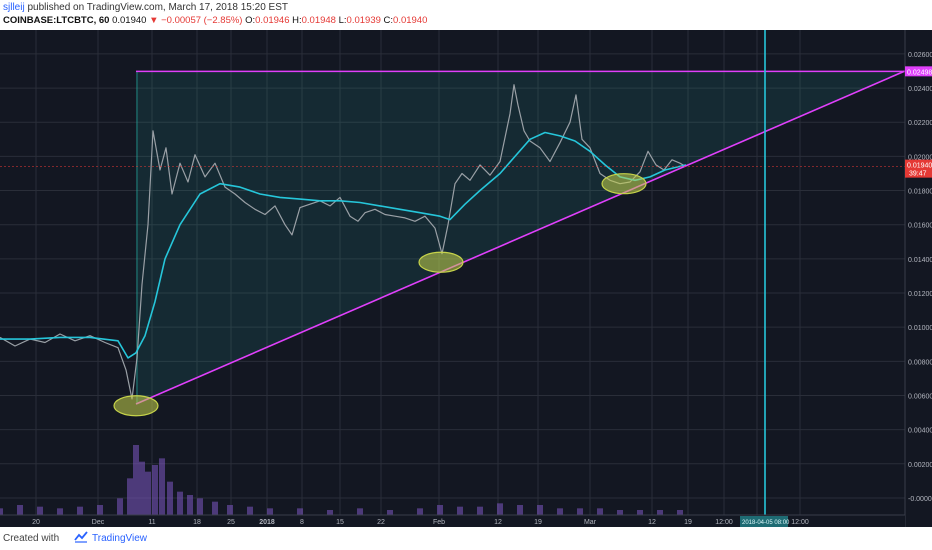 This screenshot has height=550, width=932. Describe the element at coordinates (920, 123) in the screenshot. I see `price-tick-label: 0.02200` at that location.